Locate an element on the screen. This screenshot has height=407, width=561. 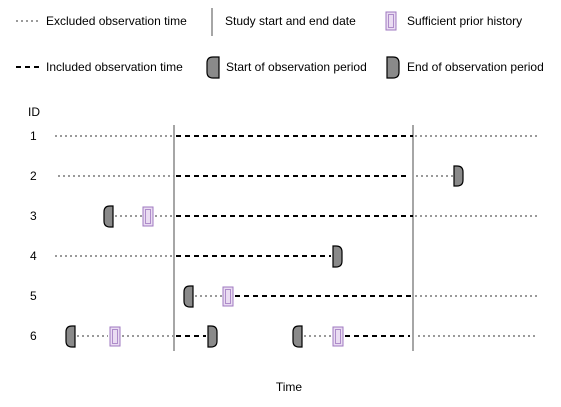
row-id-label: 5 is located at coordinates (33, 296).